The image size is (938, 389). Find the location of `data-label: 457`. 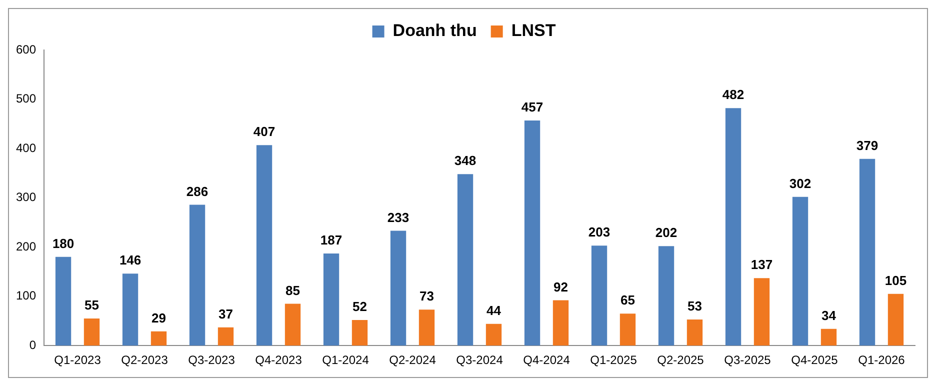

data-label: 457 is located at coordinates (532, 107).